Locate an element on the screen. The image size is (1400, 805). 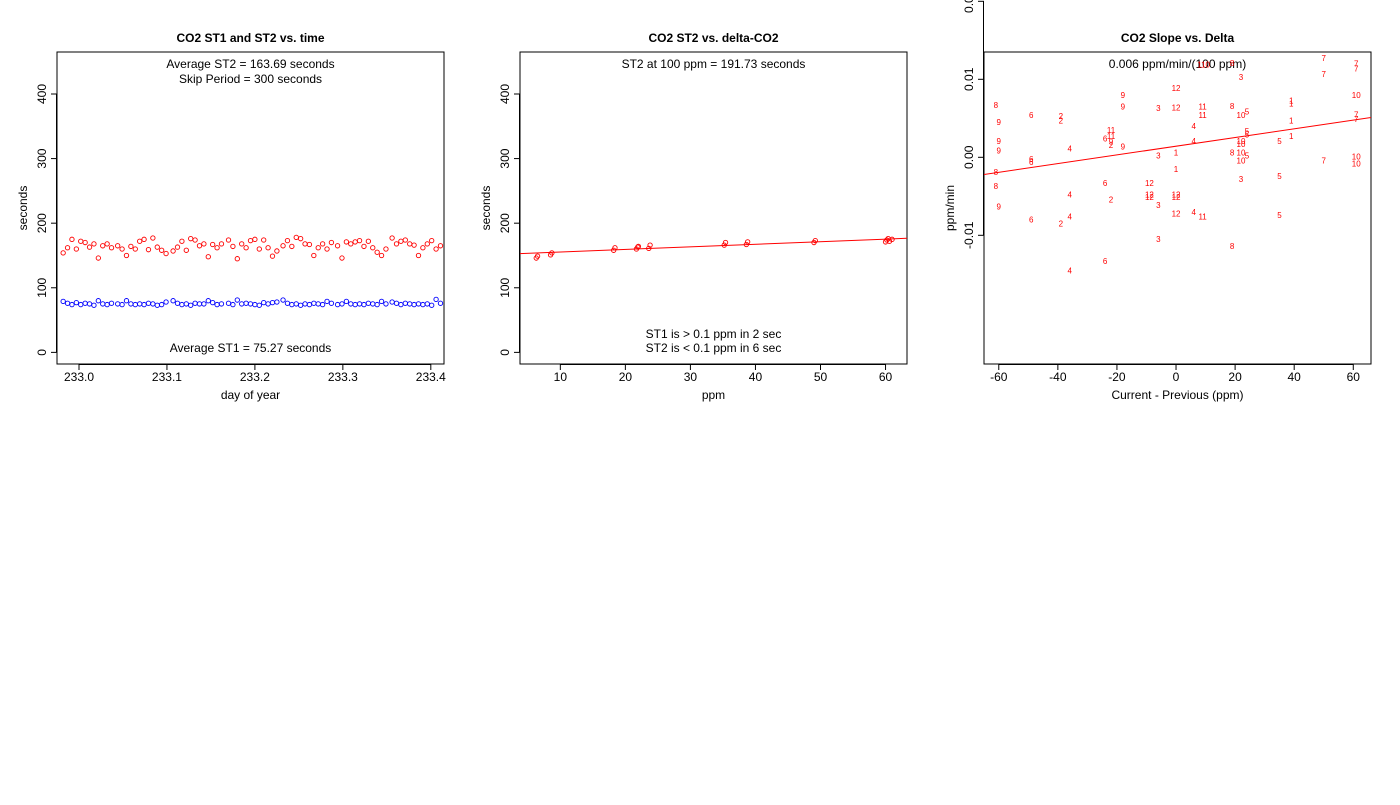
plot-annotation: Skip Period = 300 seconds is located at coordinates (250, 79).